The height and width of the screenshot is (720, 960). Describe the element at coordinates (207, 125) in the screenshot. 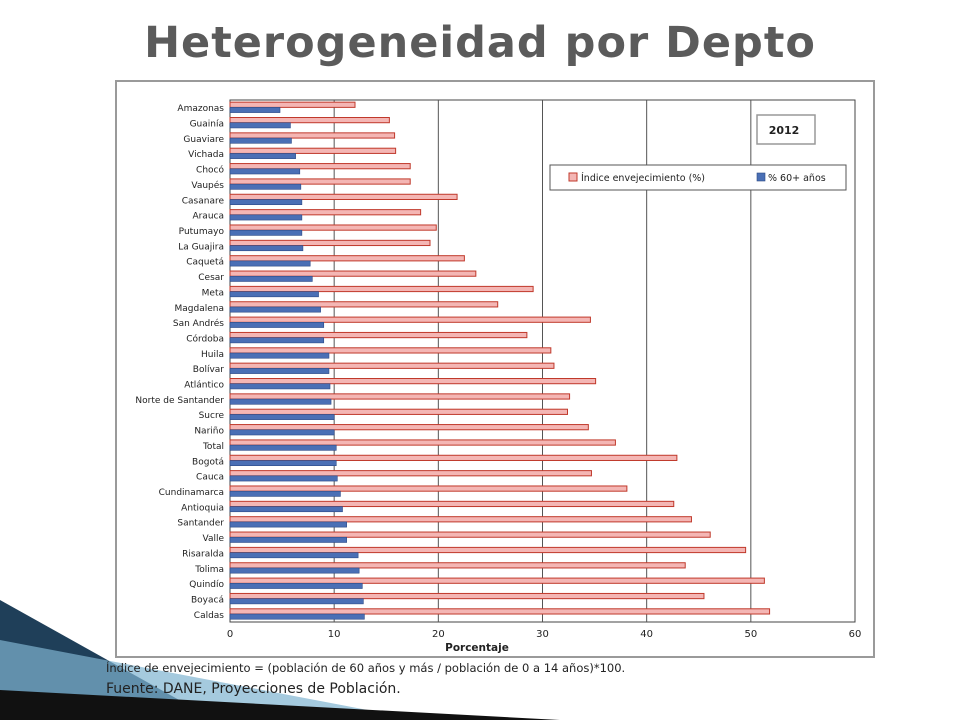

I see `category-label: Guainía` at that location.